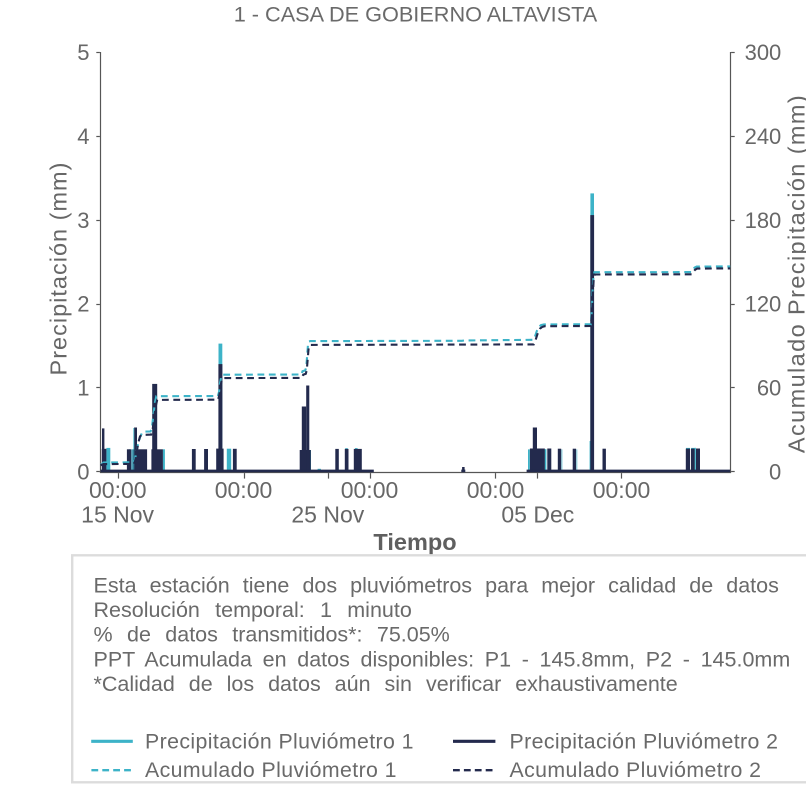 The height and width of the screenshot is (811, 806). Describe the element at coordinates (117, 515) in the screenshot. I see `svg-text: 15 Nov` at that location.